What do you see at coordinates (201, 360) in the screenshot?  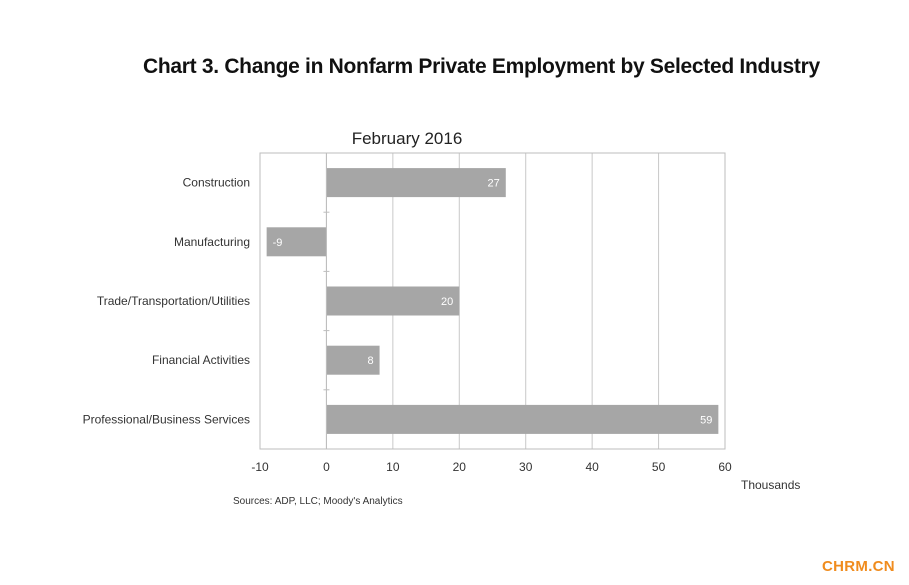 I see `category-label: Financial Activities` at bounding box center [201, 360].